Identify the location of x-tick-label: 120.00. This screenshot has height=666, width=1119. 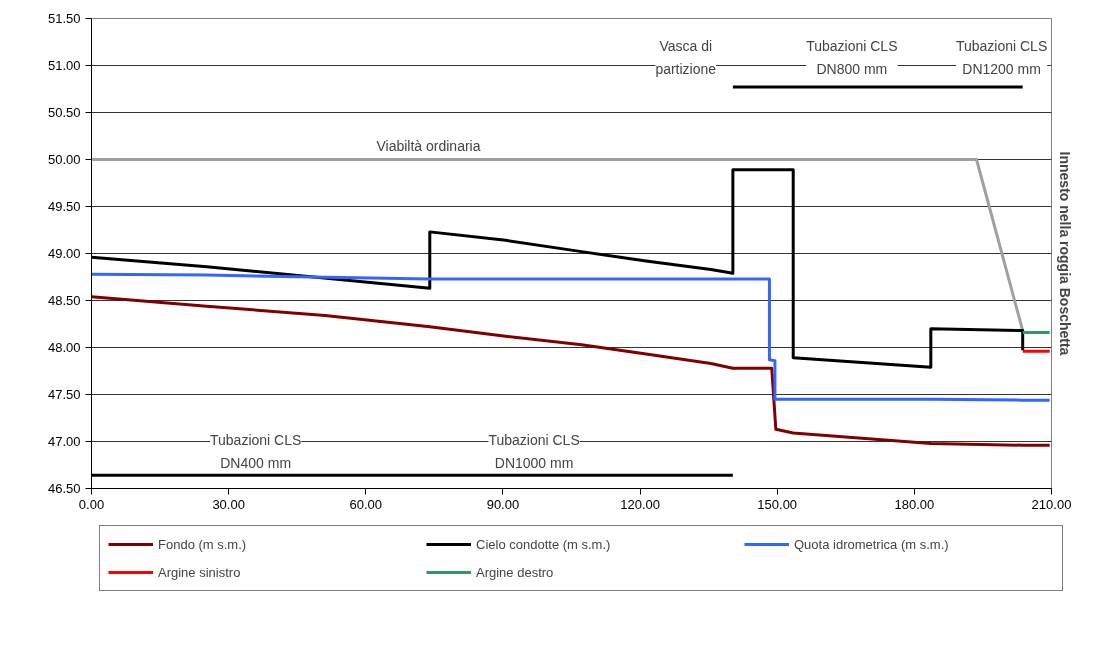
(640, 504).